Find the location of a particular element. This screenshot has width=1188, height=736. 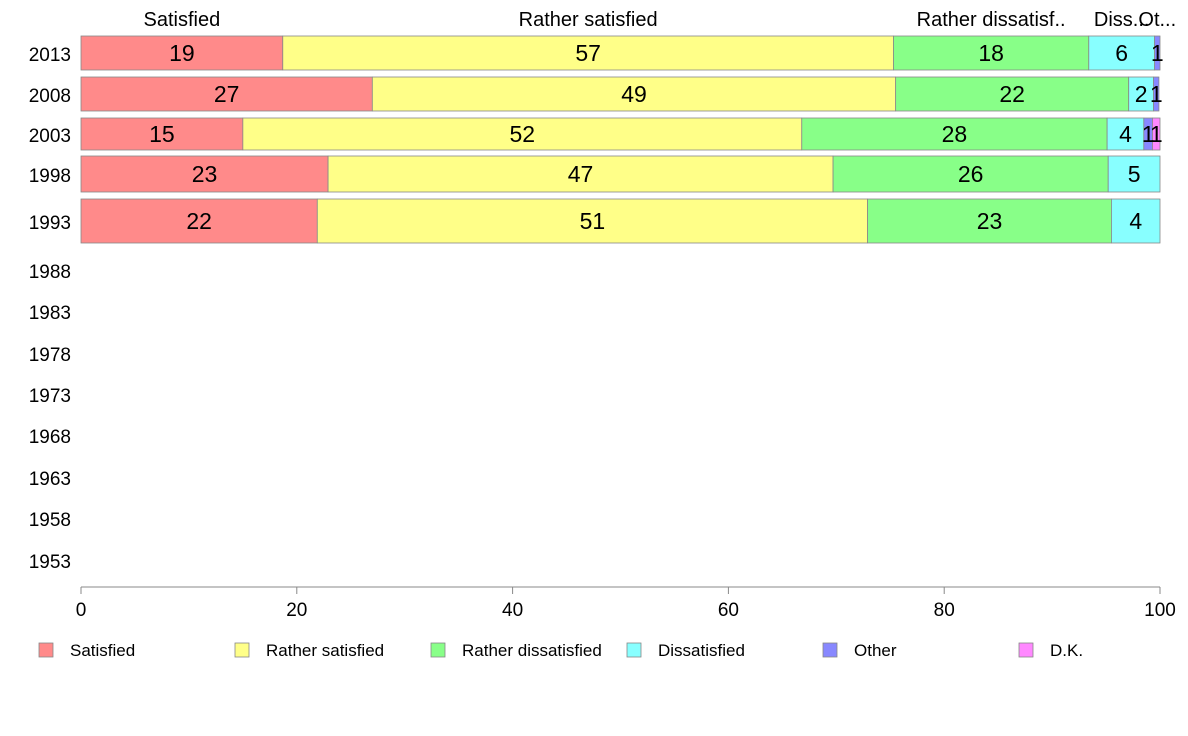

y-tick-label: 1978 is located at coordinates (50, 355).